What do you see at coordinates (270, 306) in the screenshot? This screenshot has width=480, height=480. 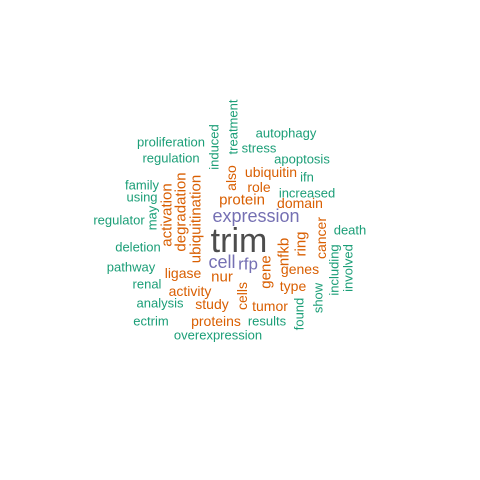 I see `word-tumor: tumor` at bounding box center [270, 306].